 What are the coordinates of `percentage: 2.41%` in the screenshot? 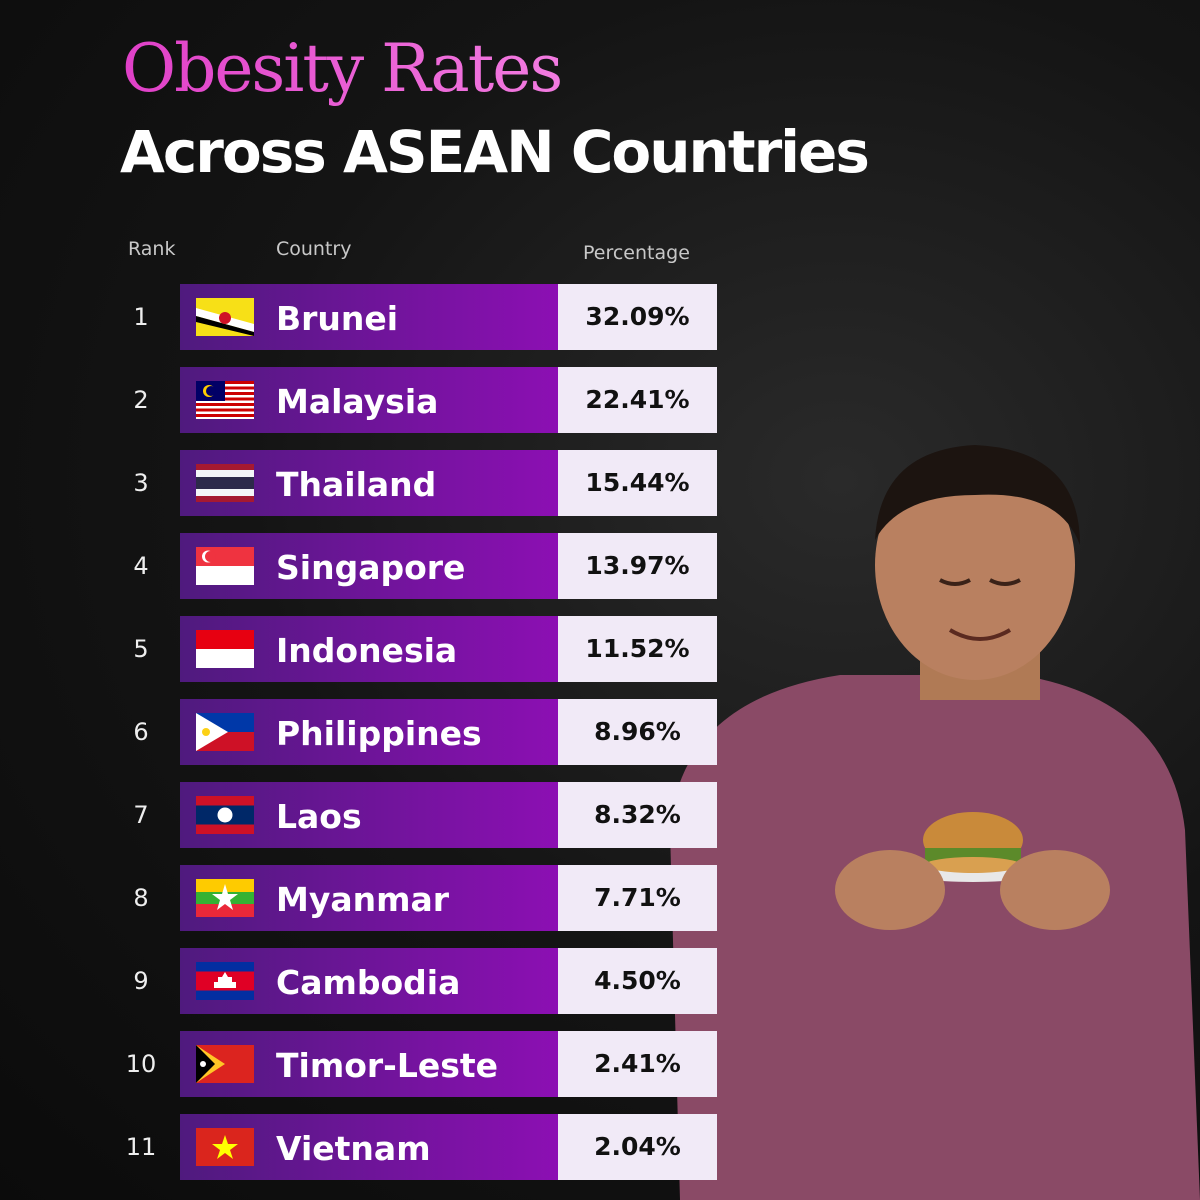 It's located at (637, 1064).